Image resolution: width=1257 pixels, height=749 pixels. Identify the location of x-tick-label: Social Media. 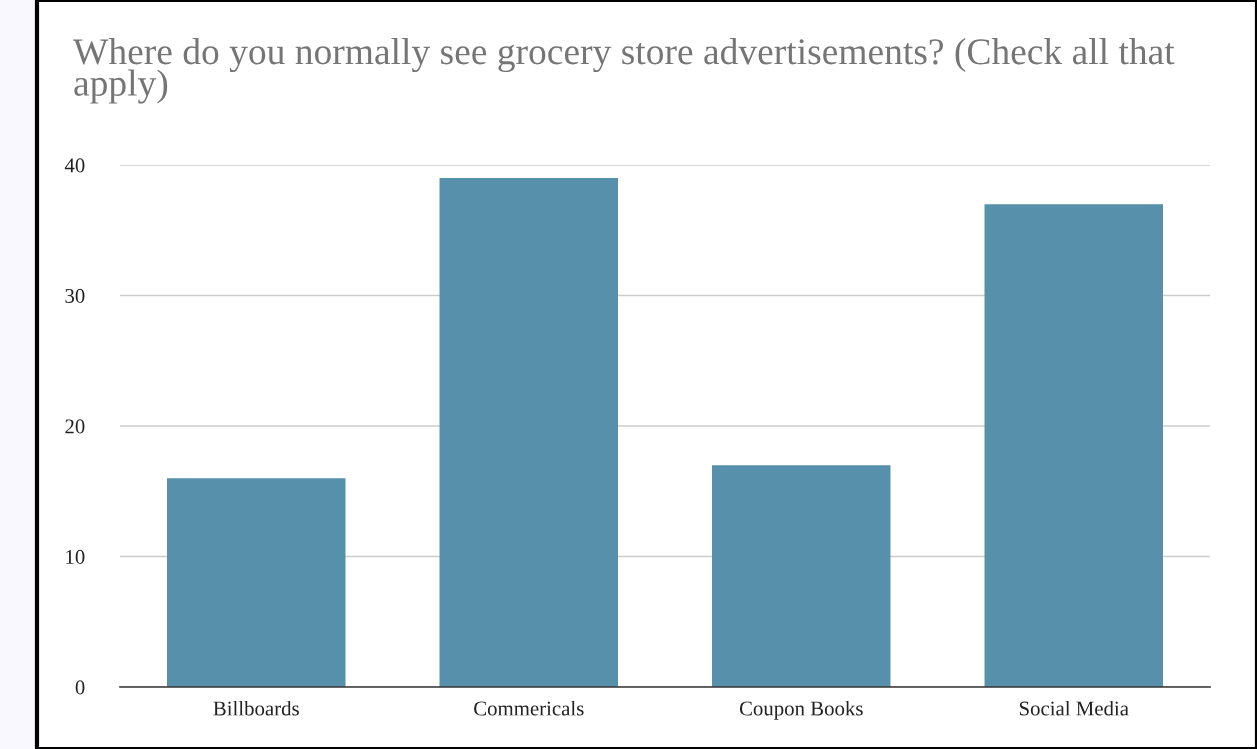
(1074, 708).